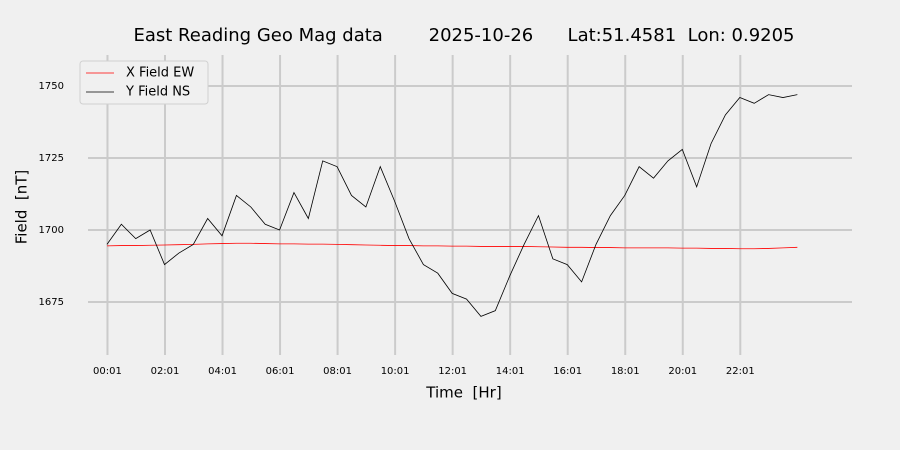 The width and height of the screenshot is (900, 450). Describe the element at coordinates (463, 393) in the screenshot. I see `x-axis-label: Time [Hr]` at that location.